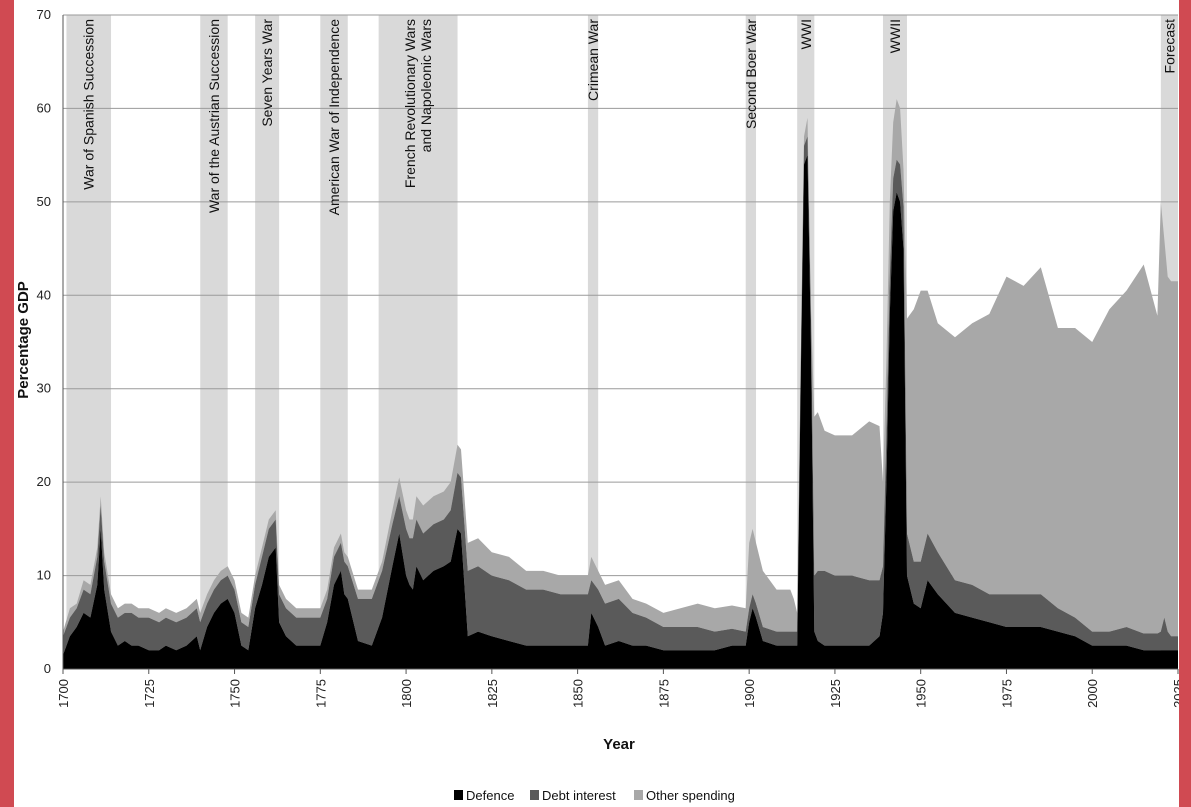 Image resolution: width=1191 pixels, height=807 pixels. Describe the element at coordinates (490, 795) in the screenshot. I see `legend-label-defence: Defence` at that location.